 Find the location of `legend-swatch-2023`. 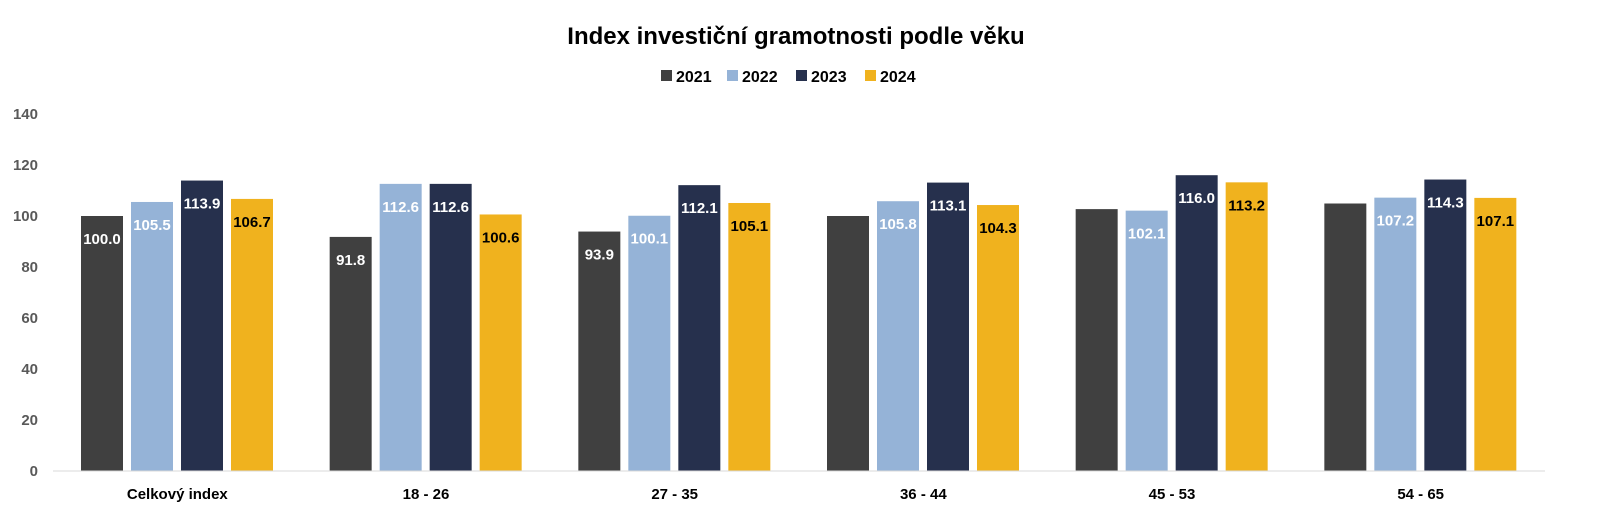

legend-swatch-2023 is located at coordinates (801, 75).